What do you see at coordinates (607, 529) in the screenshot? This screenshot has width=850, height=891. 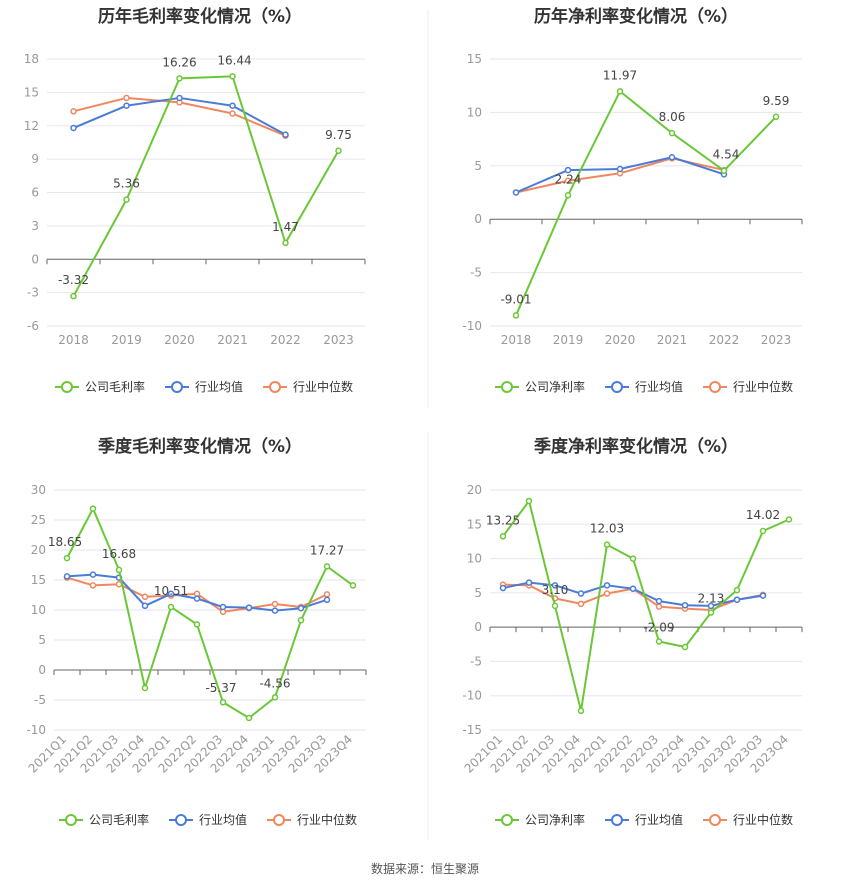 I see `data-label: 12.03` at bounding box center [607, 529].